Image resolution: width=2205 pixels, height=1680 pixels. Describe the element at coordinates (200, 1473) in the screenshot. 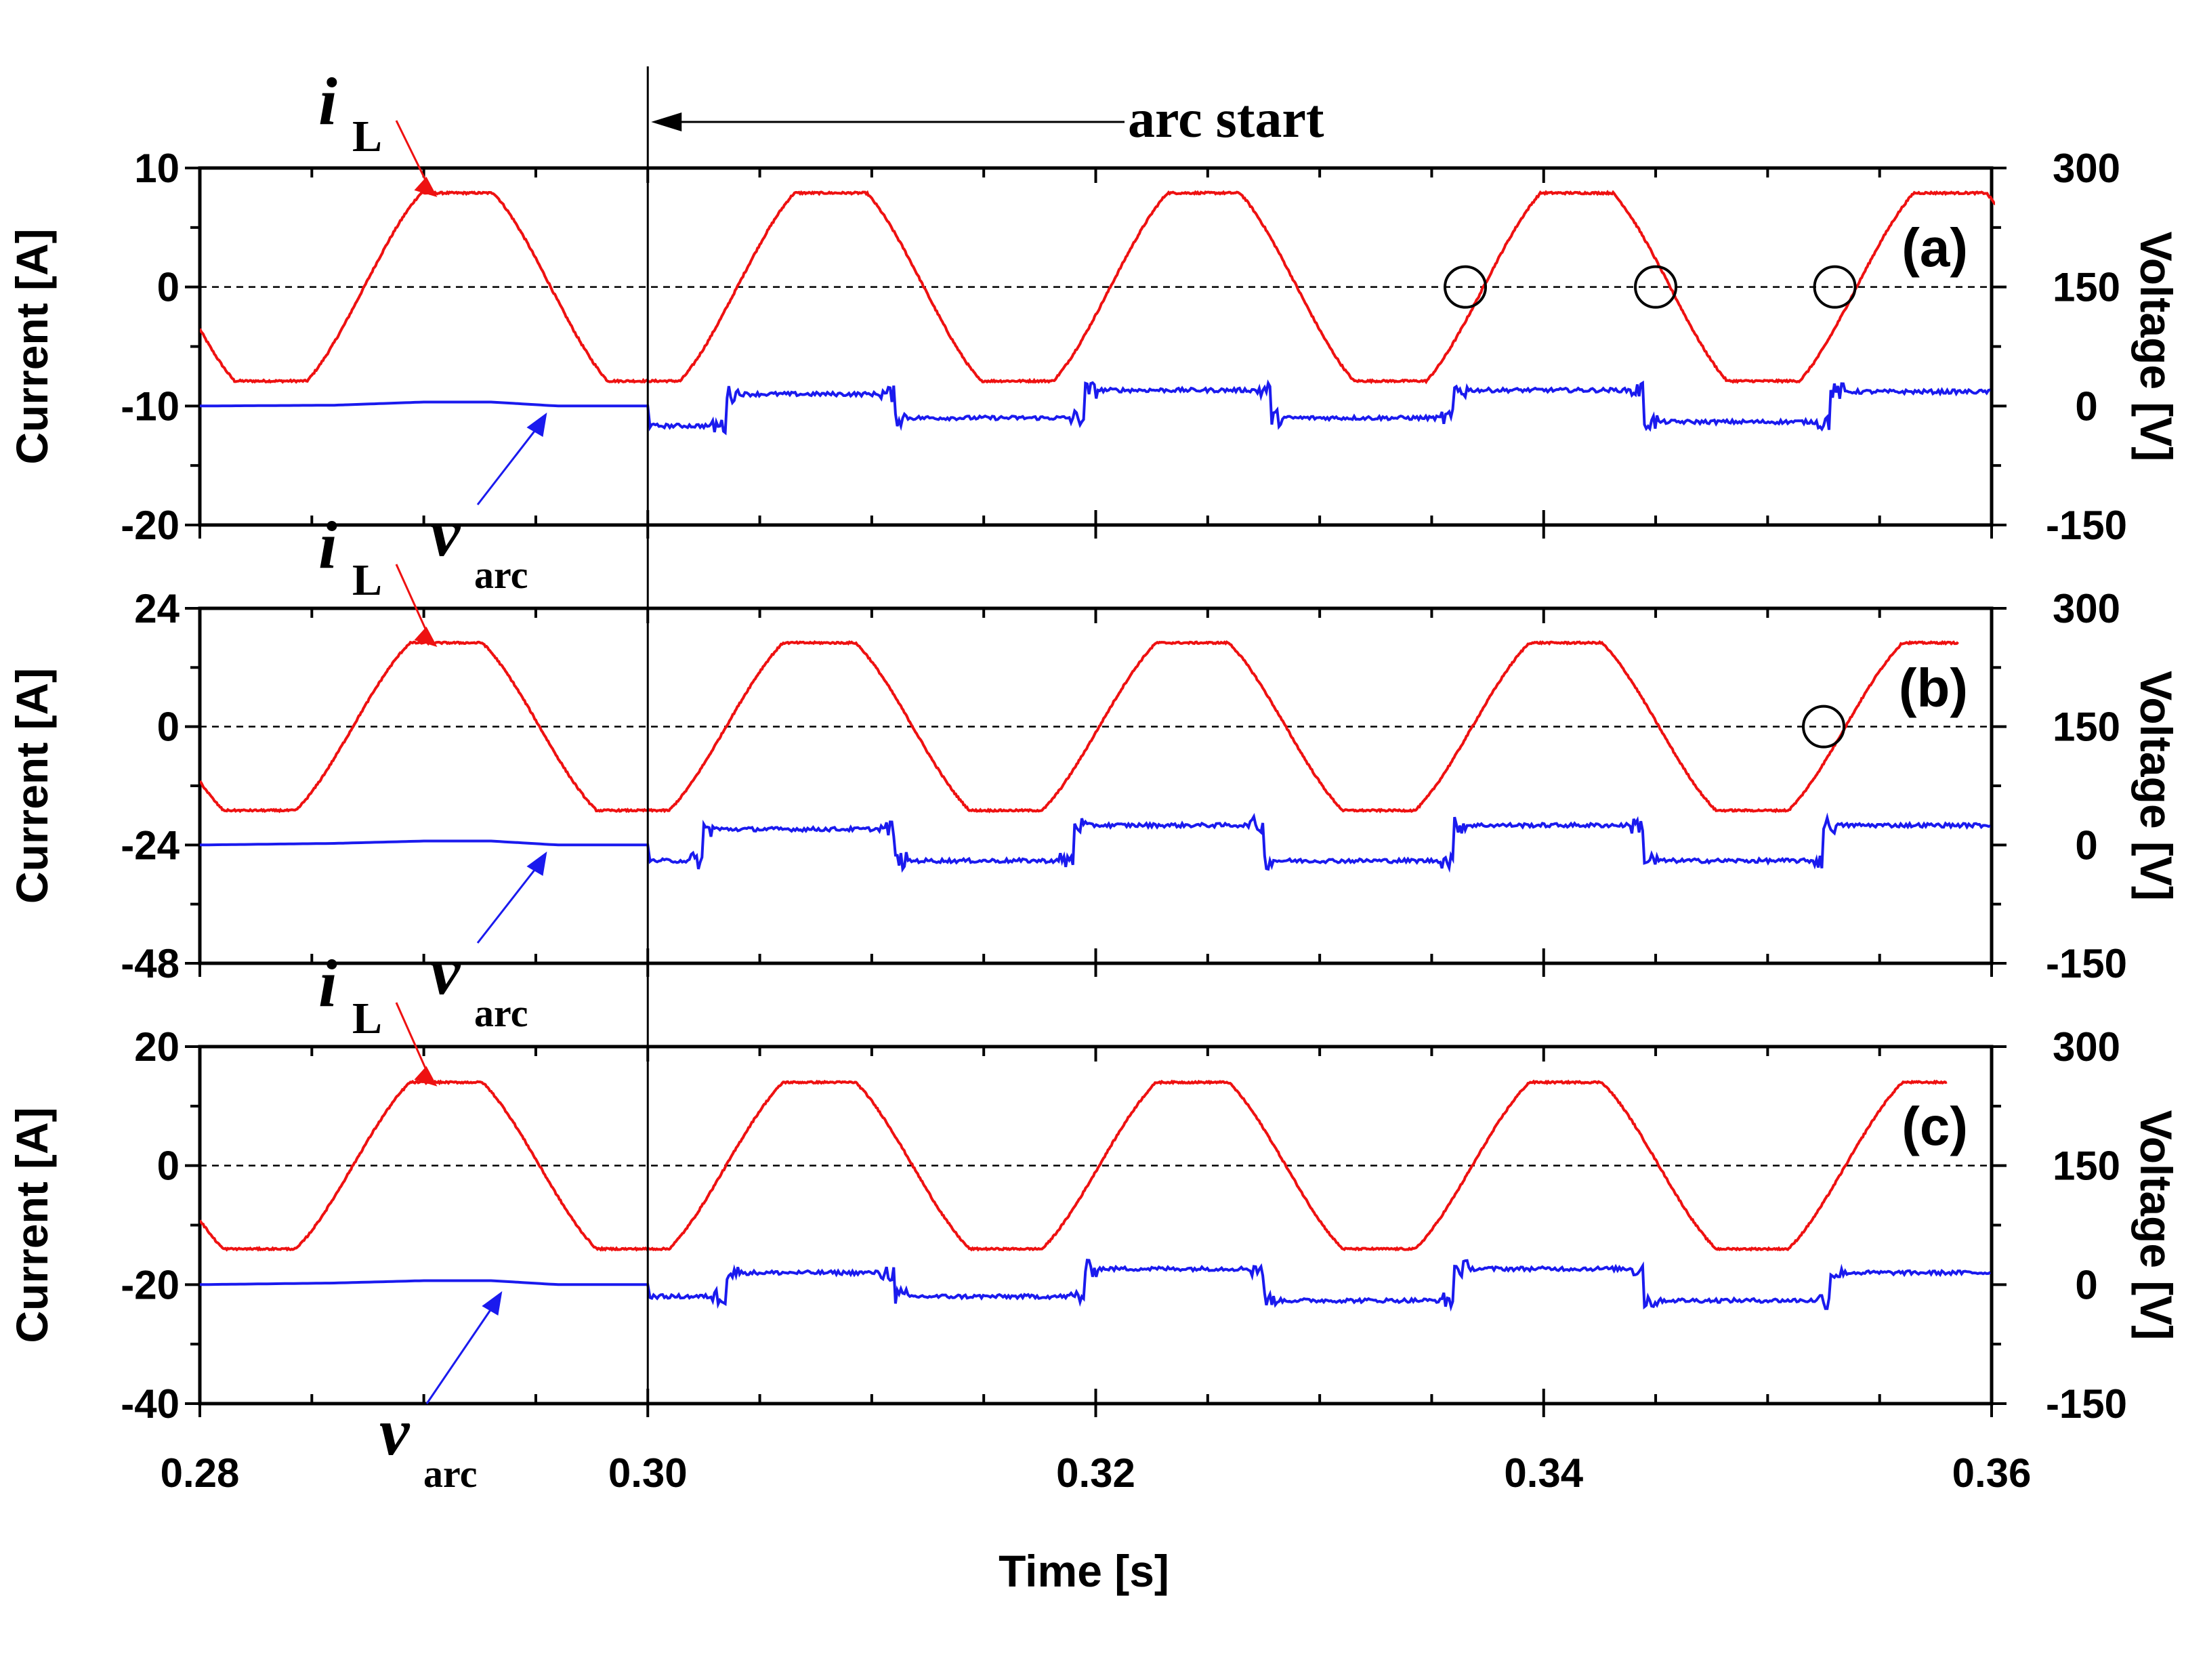

I see `x-tick-label: 0.28` at that location.